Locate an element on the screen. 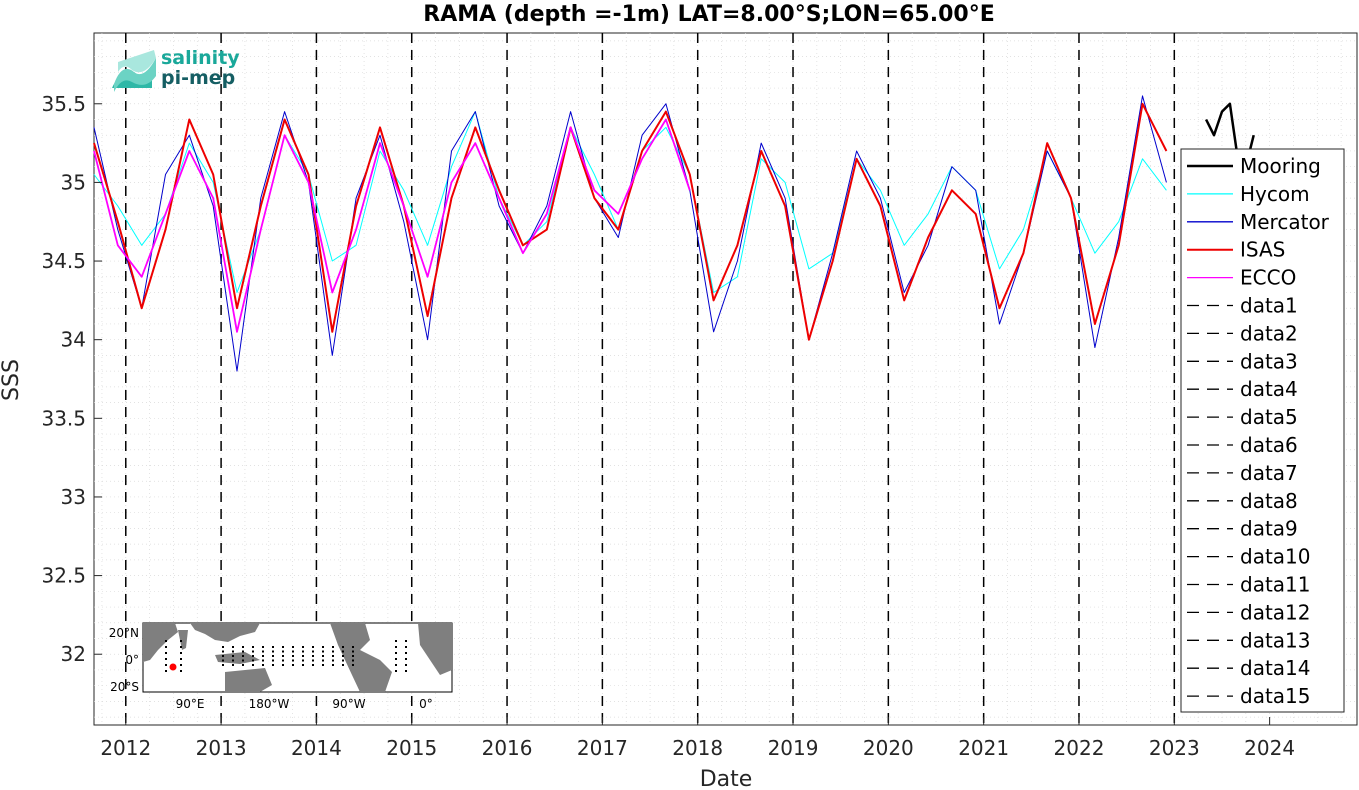 This screenshot has width=1359, height=790. x-axis-title: Date is located at coordinates (726, 778).